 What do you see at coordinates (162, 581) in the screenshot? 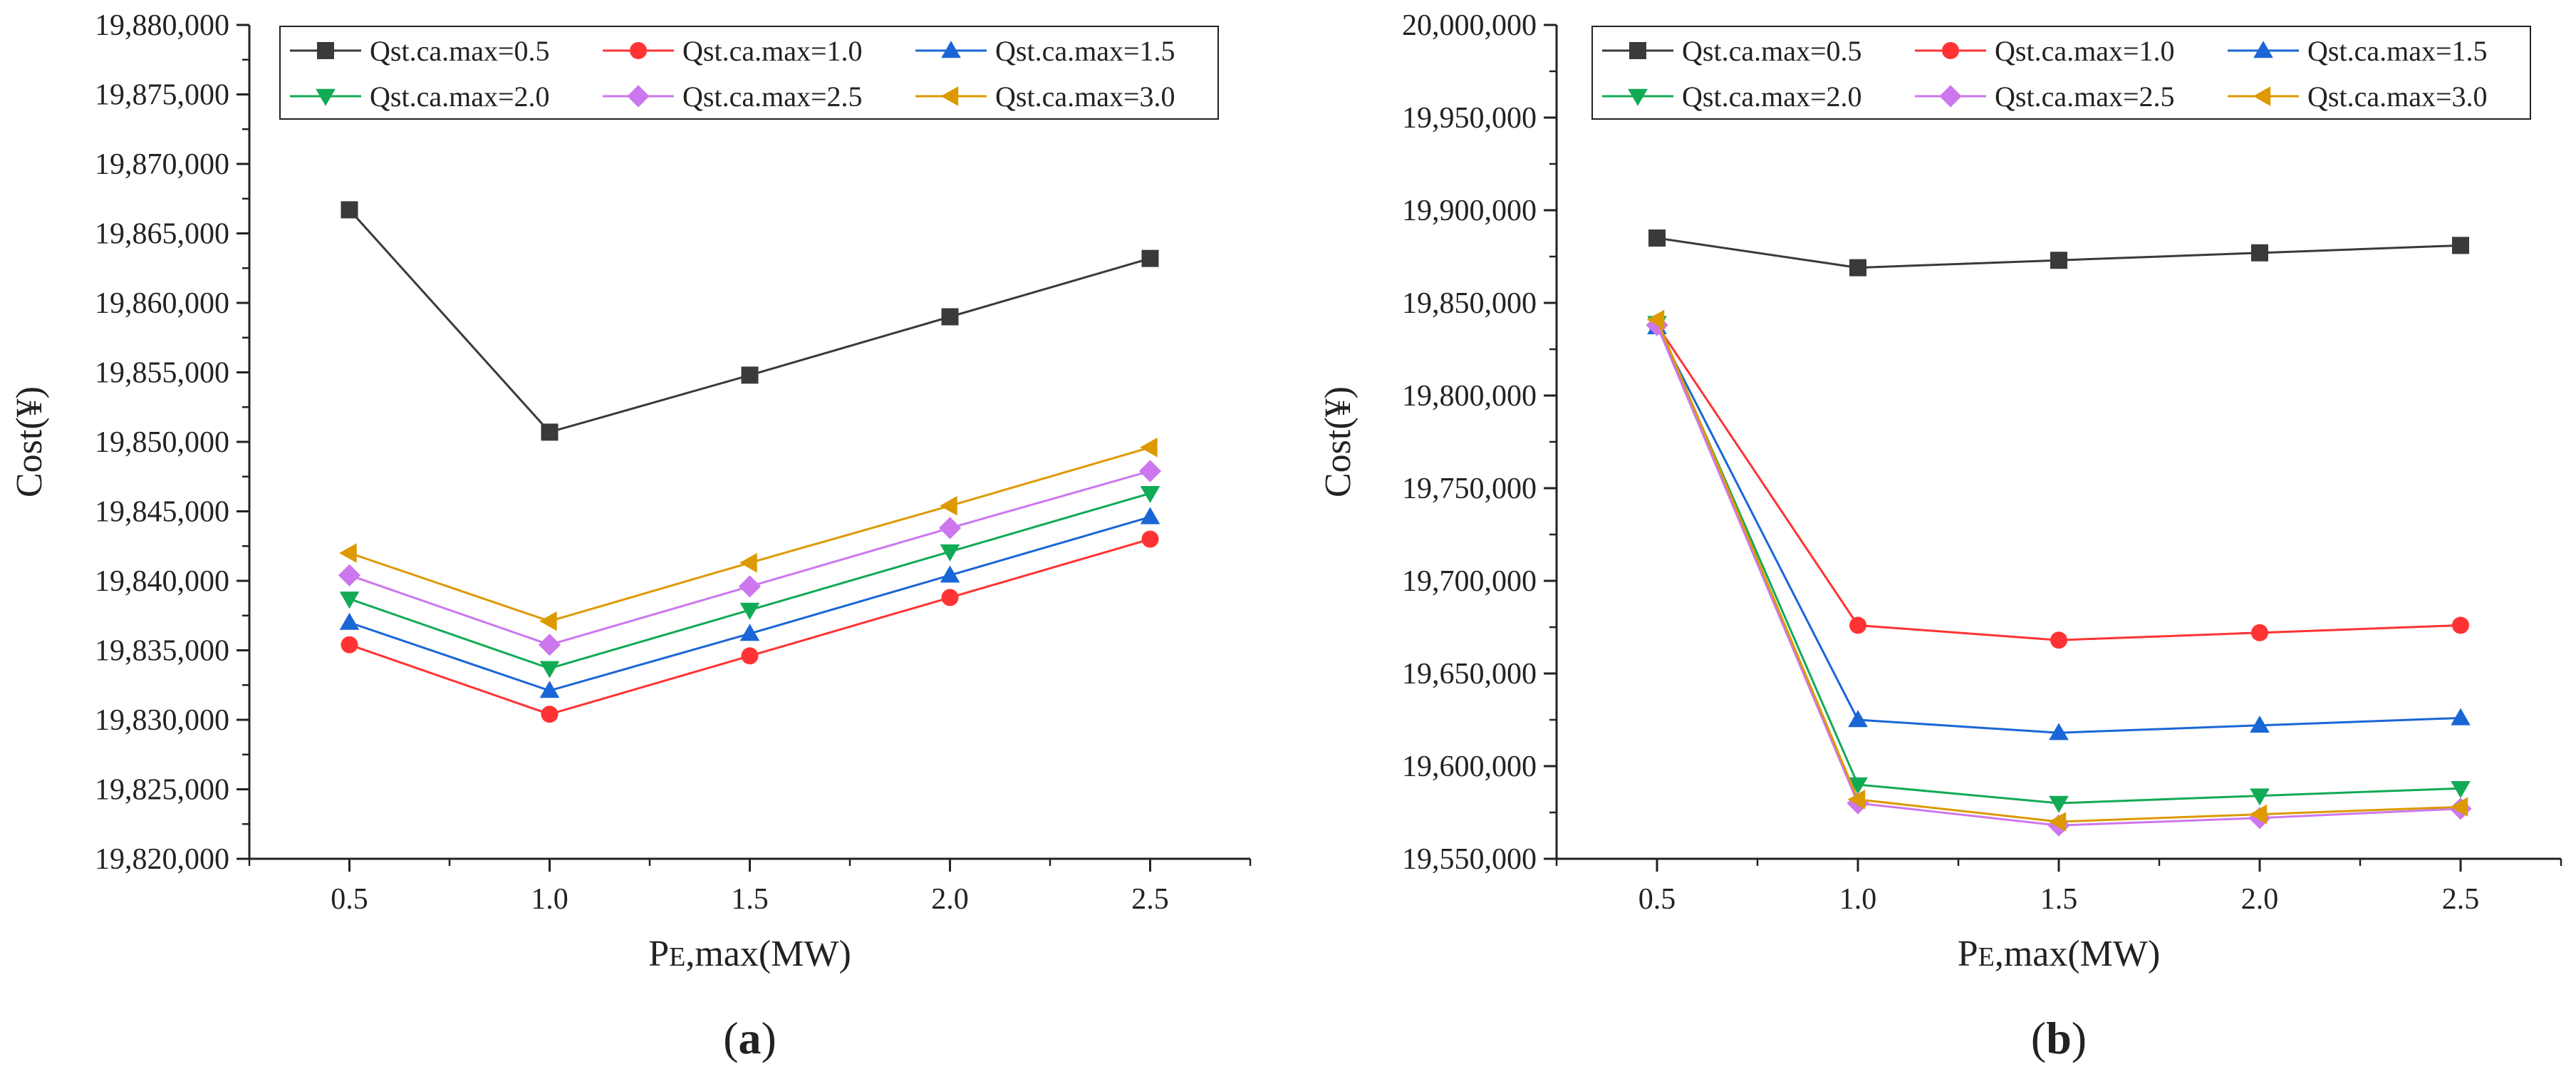
I see `y-tick-label: 19,840,000` at bounding box center [162, 581].